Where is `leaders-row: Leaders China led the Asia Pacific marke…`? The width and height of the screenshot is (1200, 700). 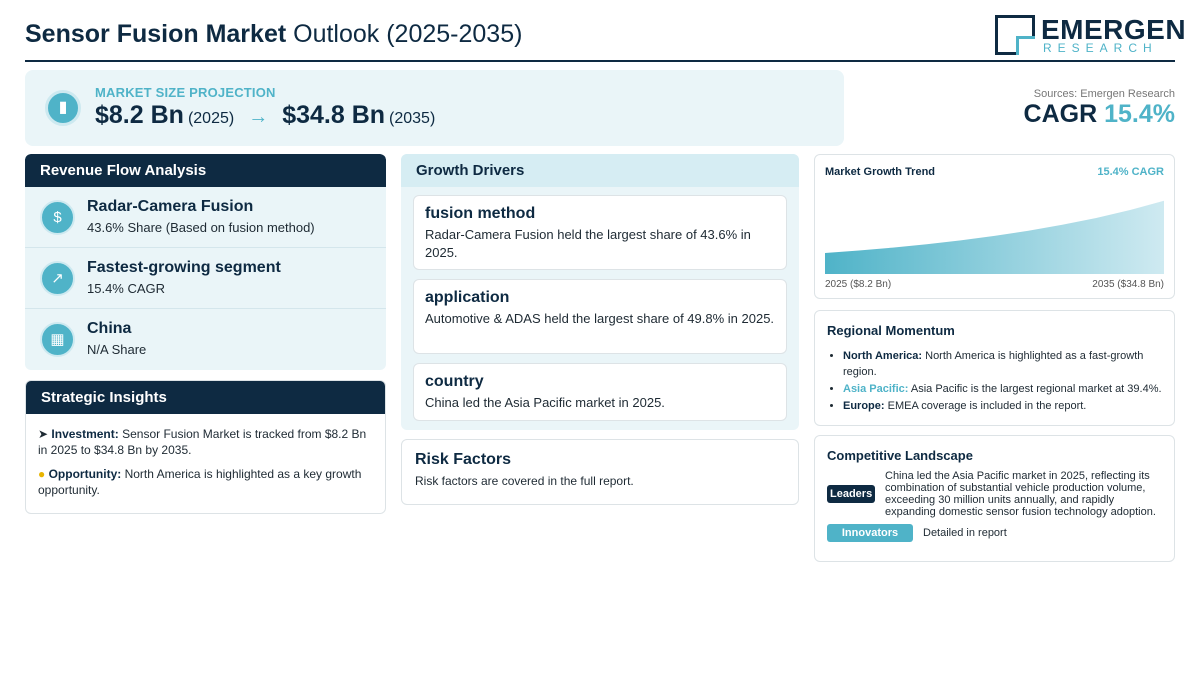 leaders-row: Leaders China led the Asia Pacific marke… is located at coordinates (994, 494).